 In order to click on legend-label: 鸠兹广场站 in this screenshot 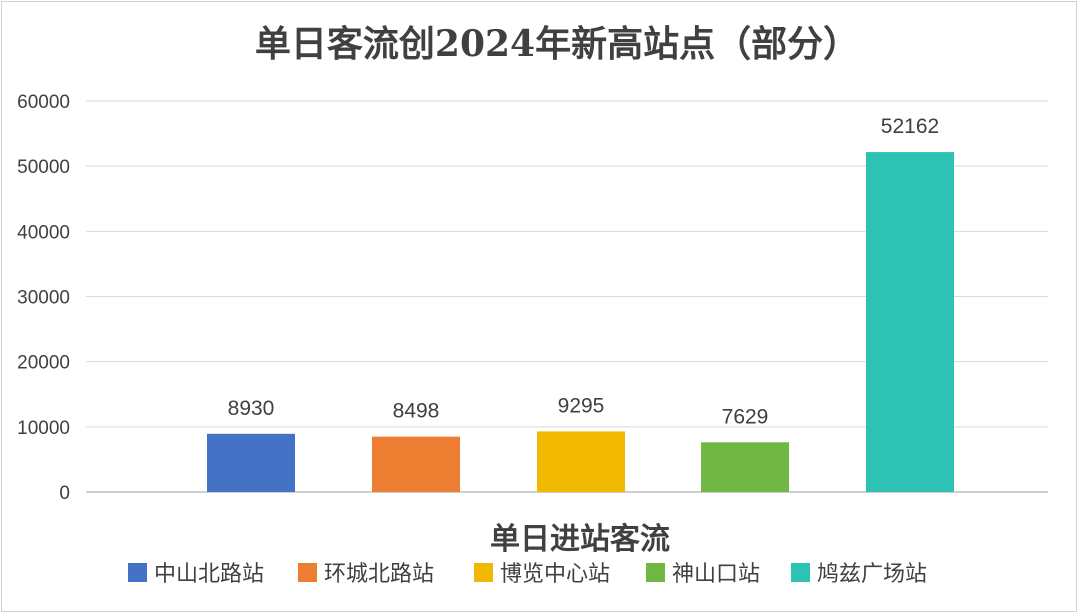, I will do `click(872, 574)`.